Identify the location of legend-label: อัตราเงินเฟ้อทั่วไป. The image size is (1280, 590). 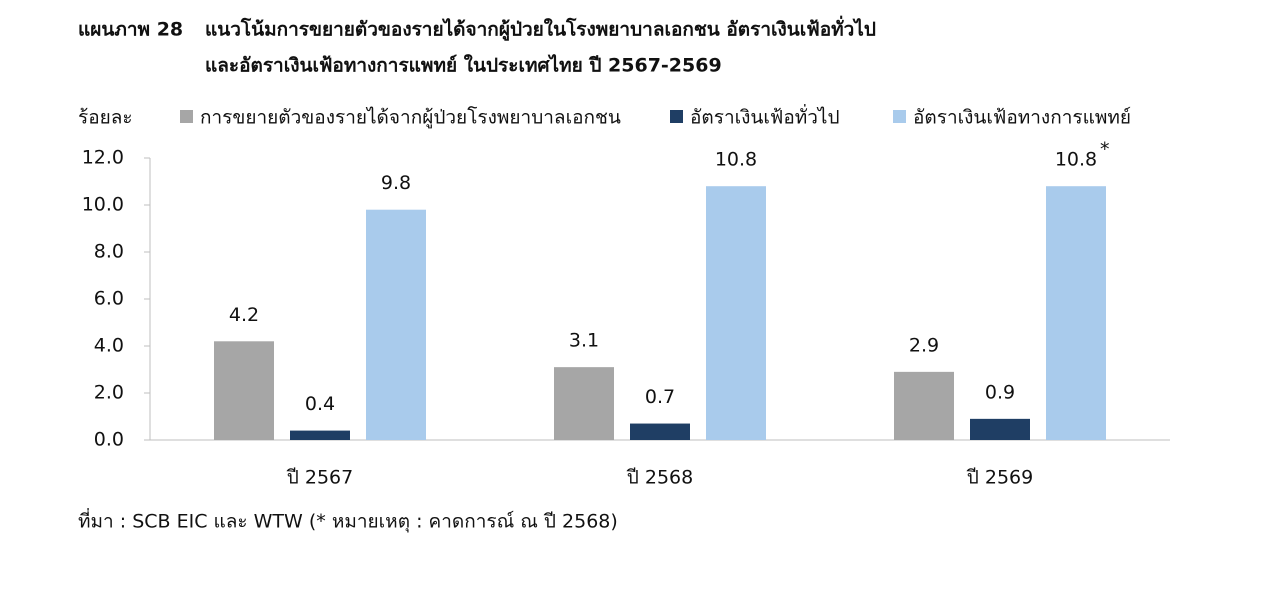
(765, 116).